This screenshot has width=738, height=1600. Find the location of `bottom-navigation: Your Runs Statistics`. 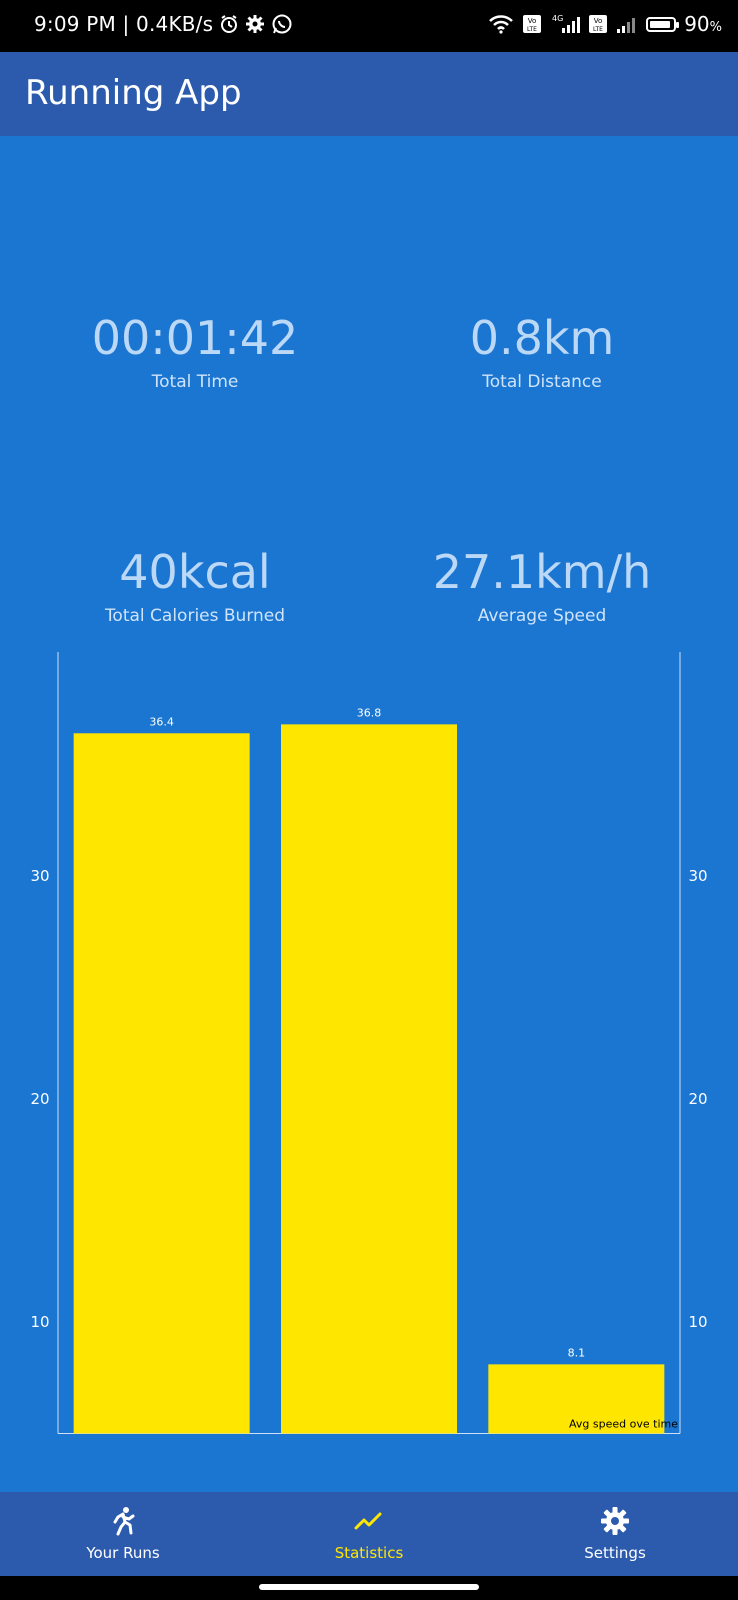

bottom-navigation: Your Runs Statistics is located at coordinates (369, 1534).